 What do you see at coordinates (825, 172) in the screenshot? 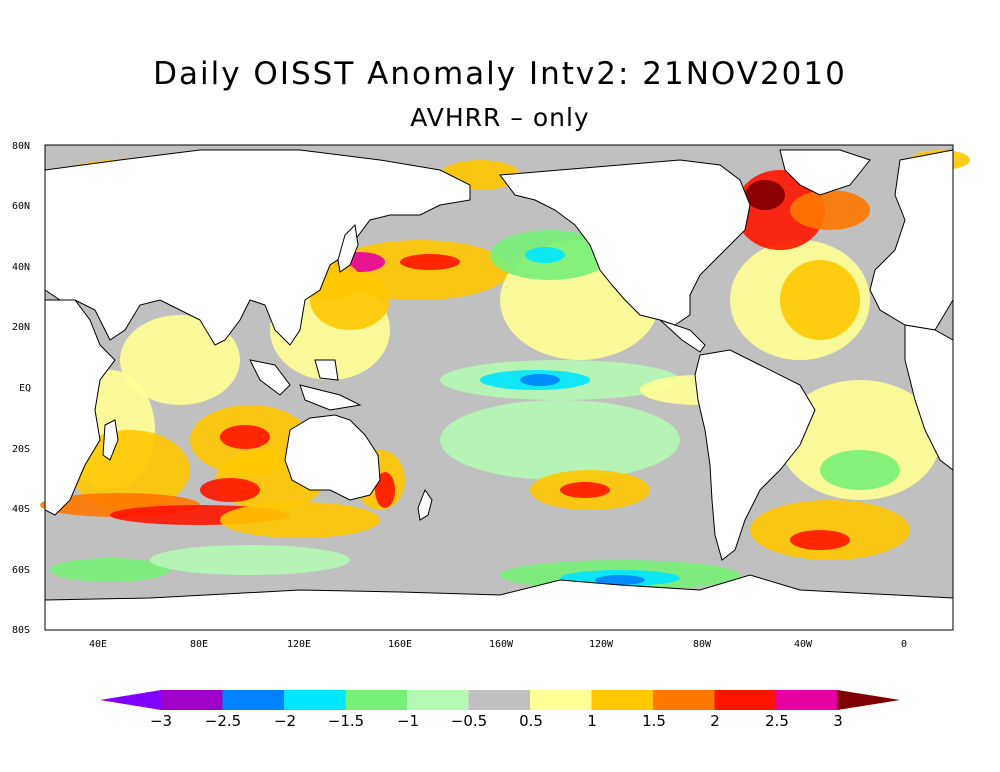
I see `land-greenland` at bounding box center [825, 172].